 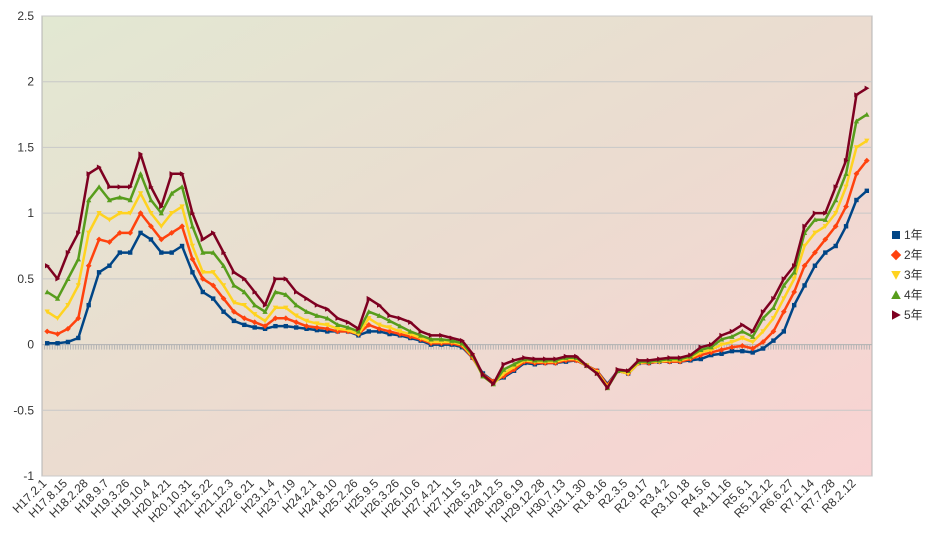 What do you see at coordinates (23, 410) in the screenshot?
I see `y-tick-label: -0.5` at bounding box center [23, 410].